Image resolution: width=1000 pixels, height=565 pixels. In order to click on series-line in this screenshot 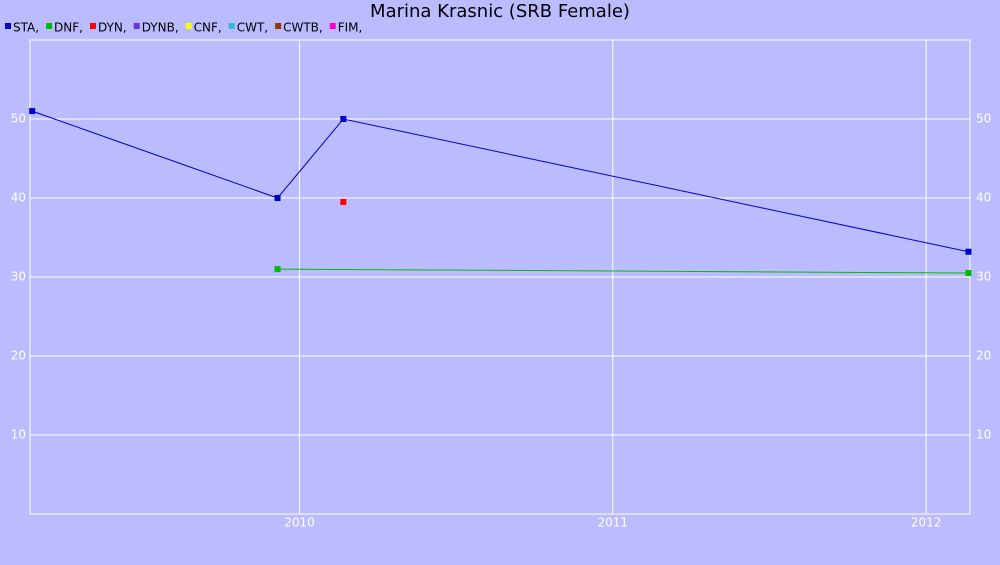, I will do `click(623, 271)`.